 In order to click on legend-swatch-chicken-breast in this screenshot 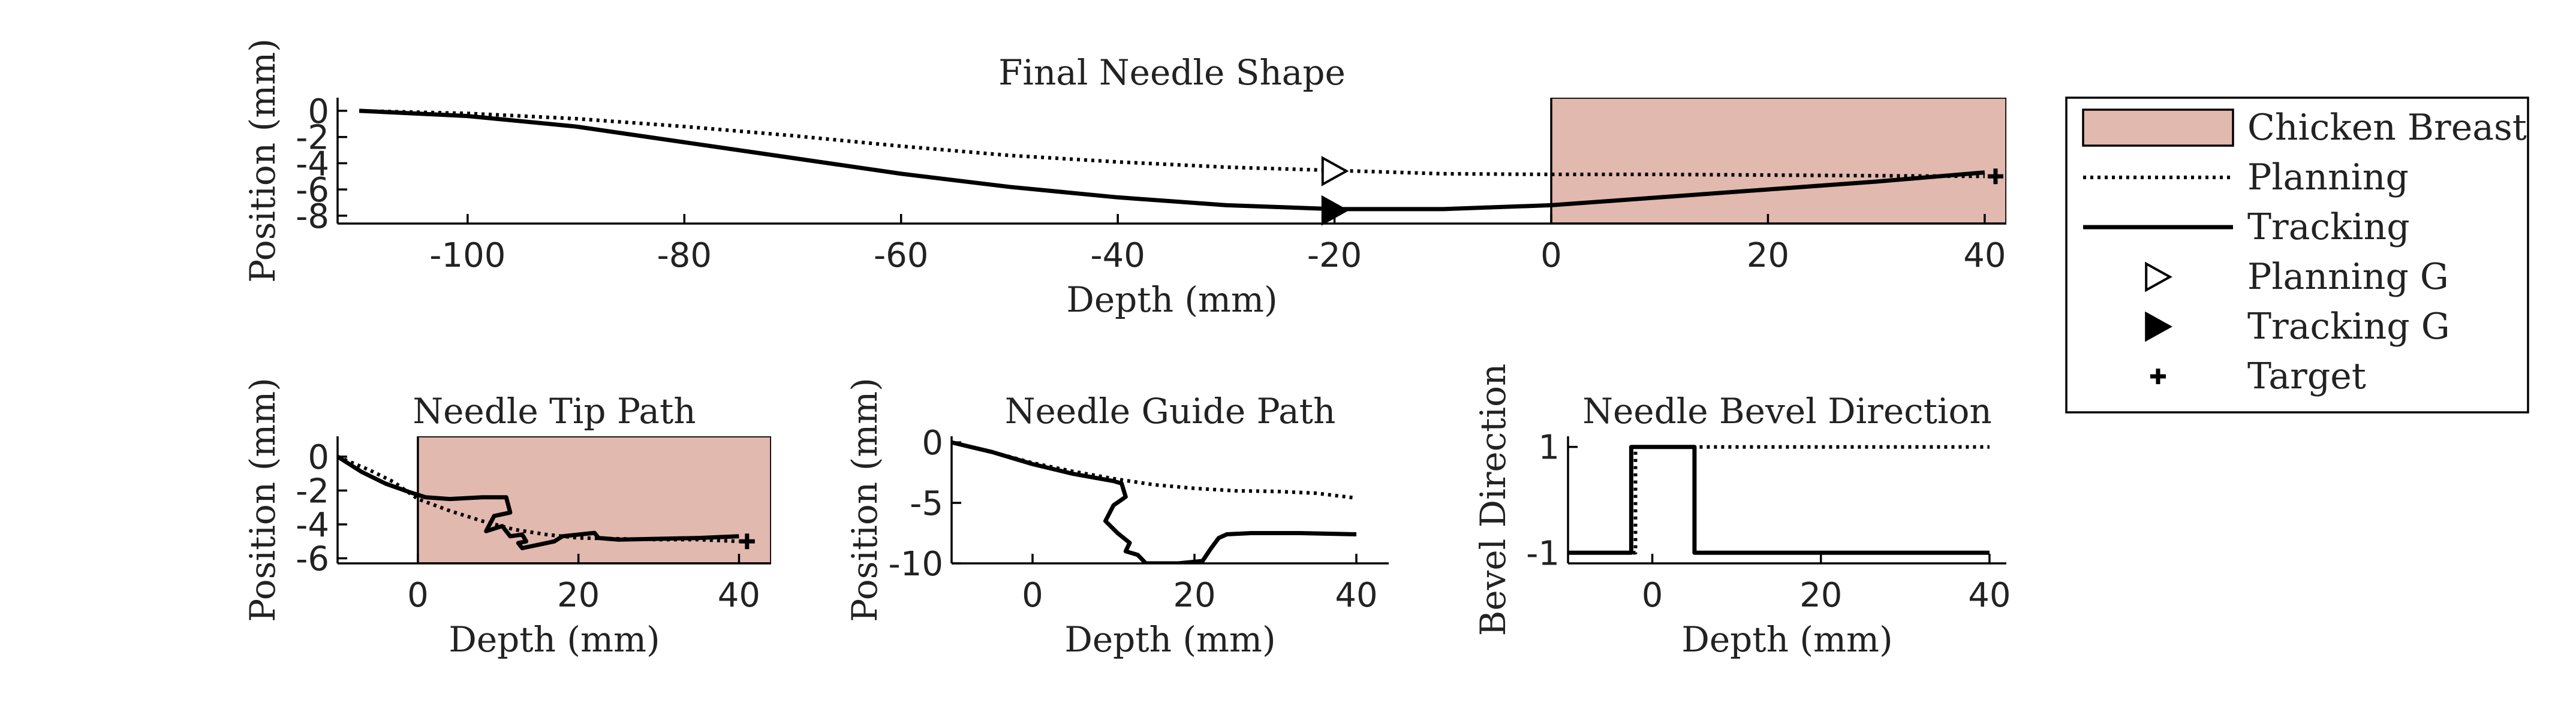, I will do `click(2158, 127)`.